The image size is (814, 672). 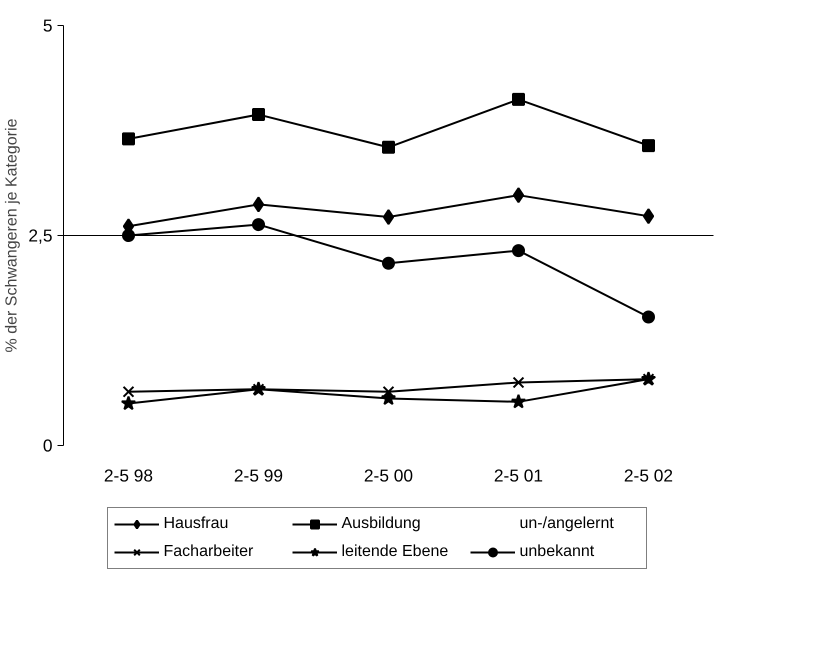 What do you see at coordinates (47, 446) in the screenshot?
I see `y-tick-label: 0` at bounding box center [47, 446].